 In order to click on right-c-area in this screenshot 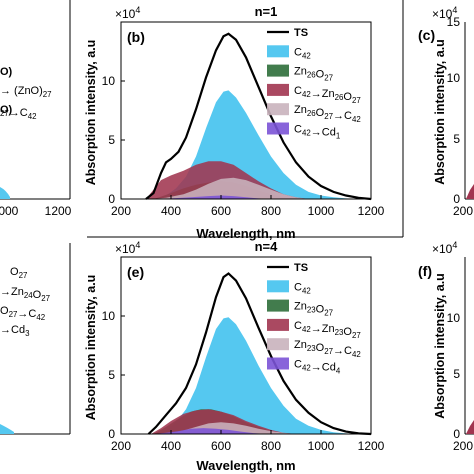, I will do `click(470, 191)`.